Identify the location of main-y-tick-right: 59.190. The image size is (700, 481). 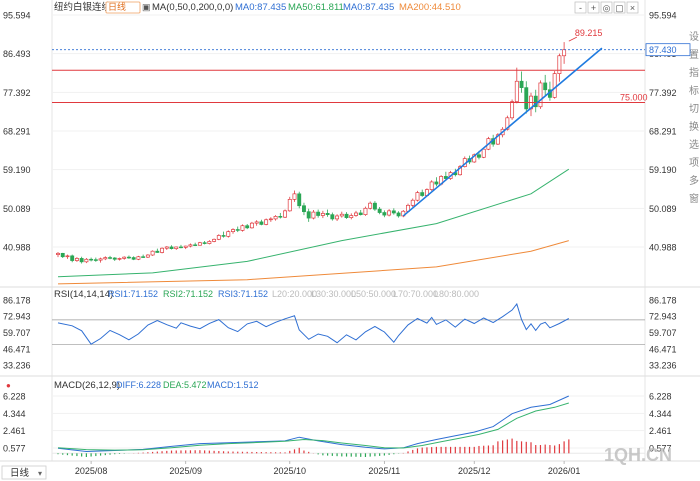
(663, 170).